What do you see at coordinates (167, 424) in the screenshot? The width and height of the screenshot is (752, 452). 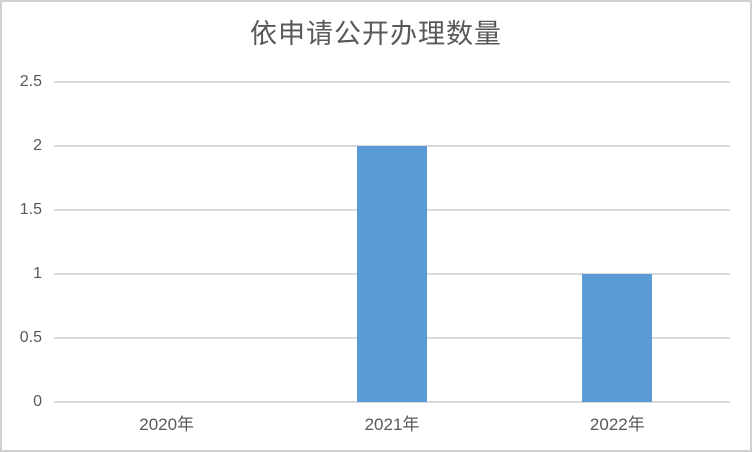 I see `x-axis-category-label: 2020年` at bounding box center [167, 424].